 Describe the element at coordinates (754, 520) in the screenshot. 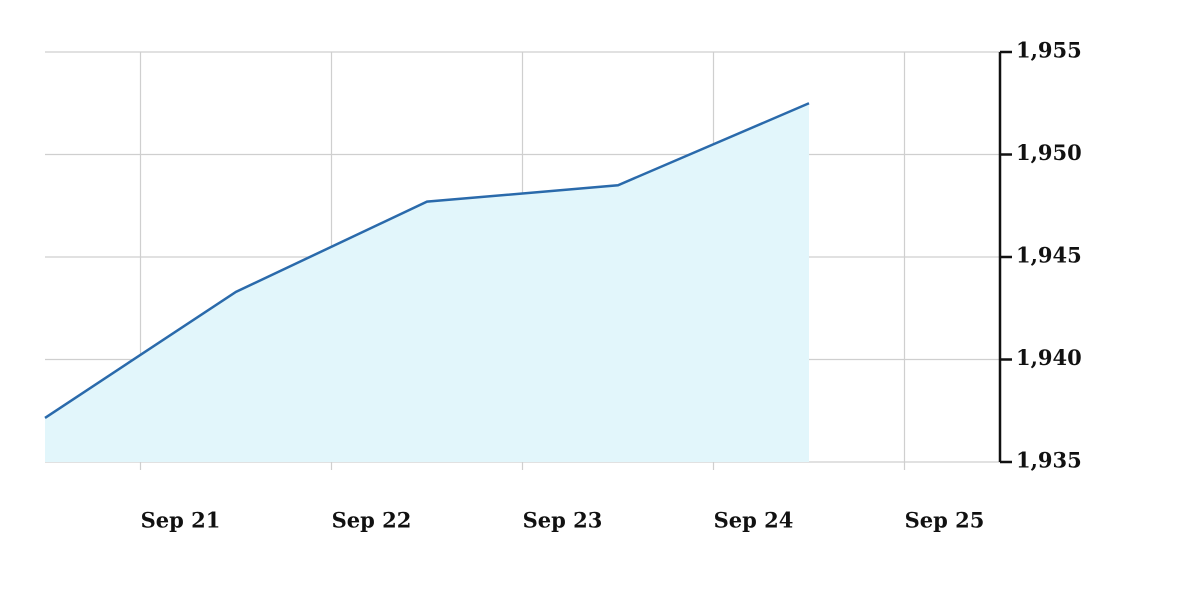

I see `x-tick-label: Sep 24` at that location.